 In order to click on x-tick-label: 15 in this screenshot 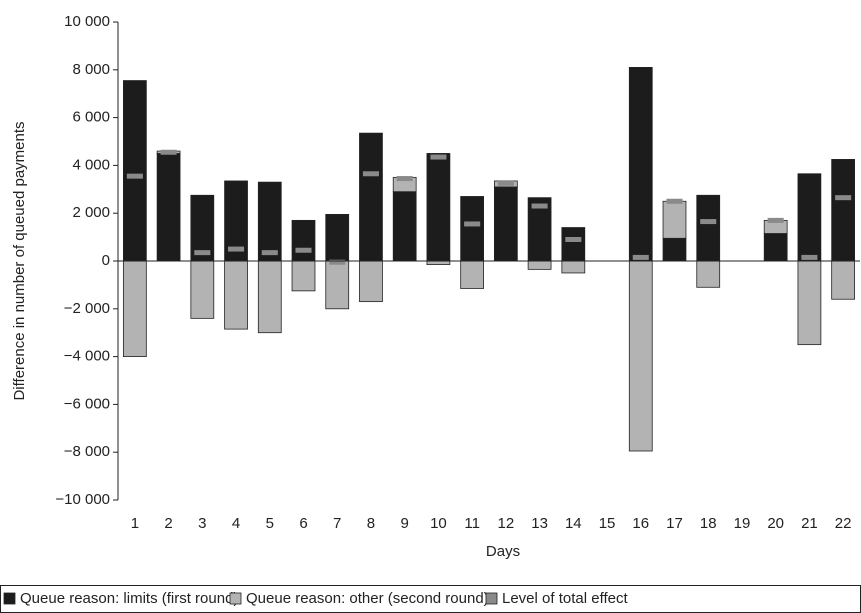, I will do `click(607, 523)`.